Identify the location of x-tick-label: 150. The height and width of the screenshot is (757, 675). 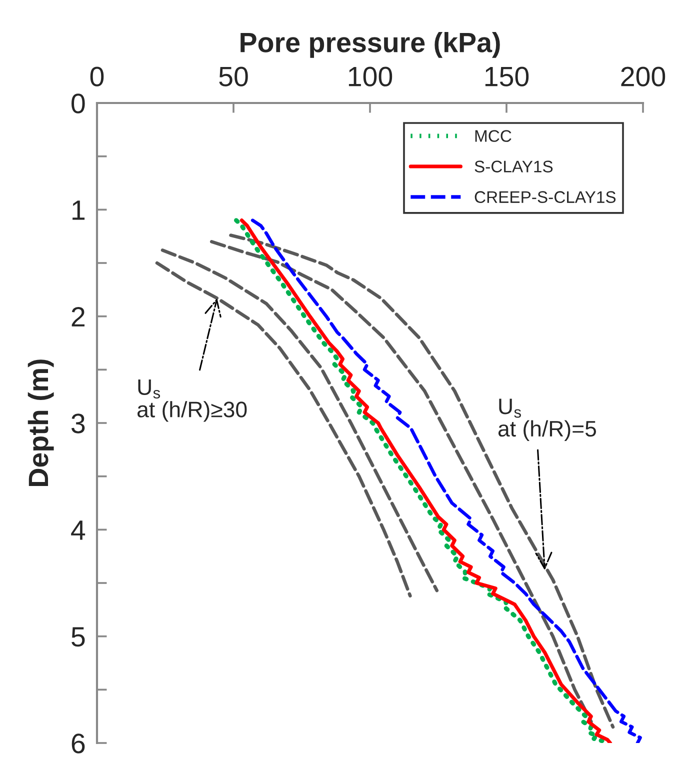
(507, 76).